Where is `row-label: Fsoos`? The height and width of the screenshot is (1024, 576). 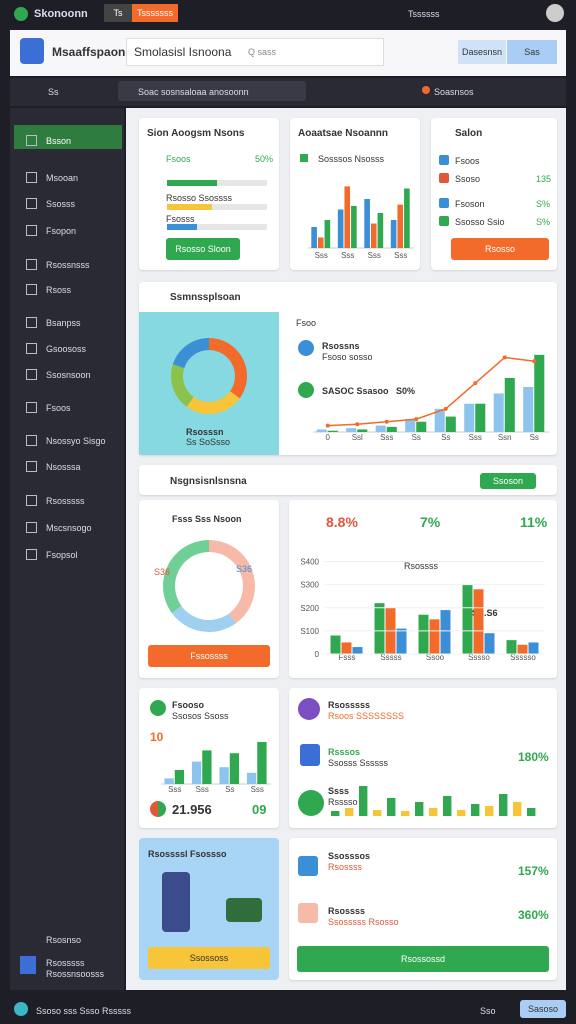
row-label: Fsoos is located at coordinates (178, 159).